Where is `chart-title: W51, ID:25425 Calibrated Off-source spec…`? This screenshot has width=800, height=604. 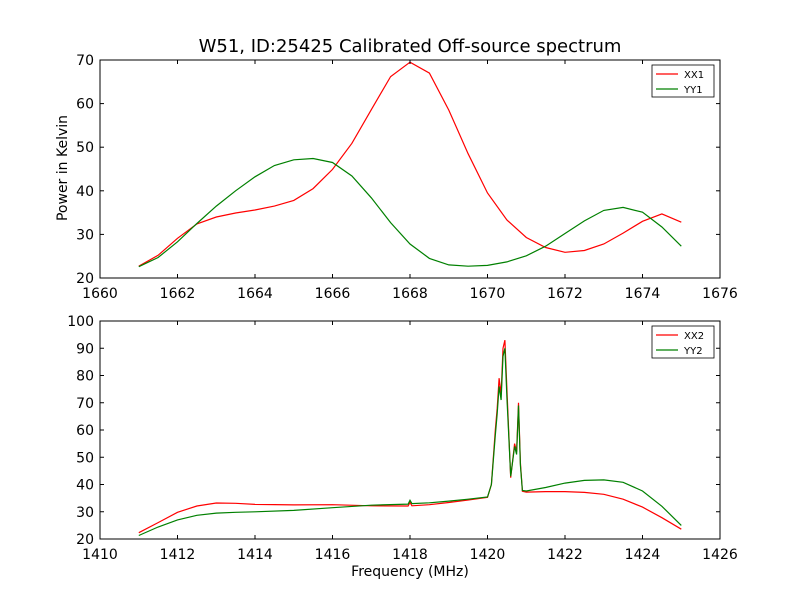 chart-title: W51, ID:25425 Calibrated Off-source spec… is located at coordinates (410, 46).